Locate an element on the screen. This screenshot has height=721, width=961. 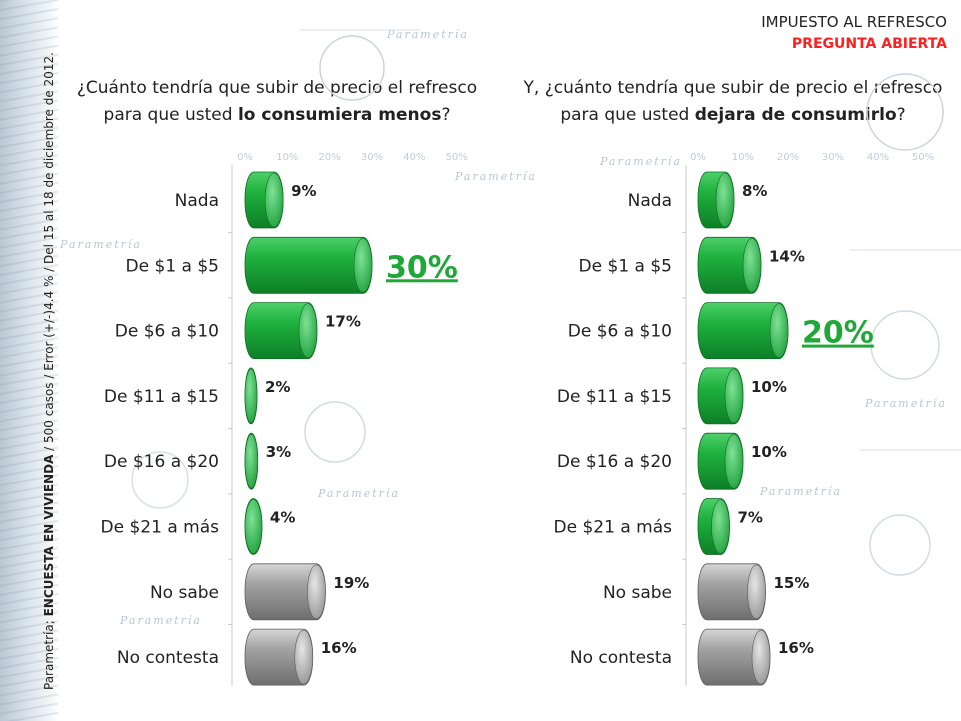
value-label: 4% is located at coordinates (282, 518).